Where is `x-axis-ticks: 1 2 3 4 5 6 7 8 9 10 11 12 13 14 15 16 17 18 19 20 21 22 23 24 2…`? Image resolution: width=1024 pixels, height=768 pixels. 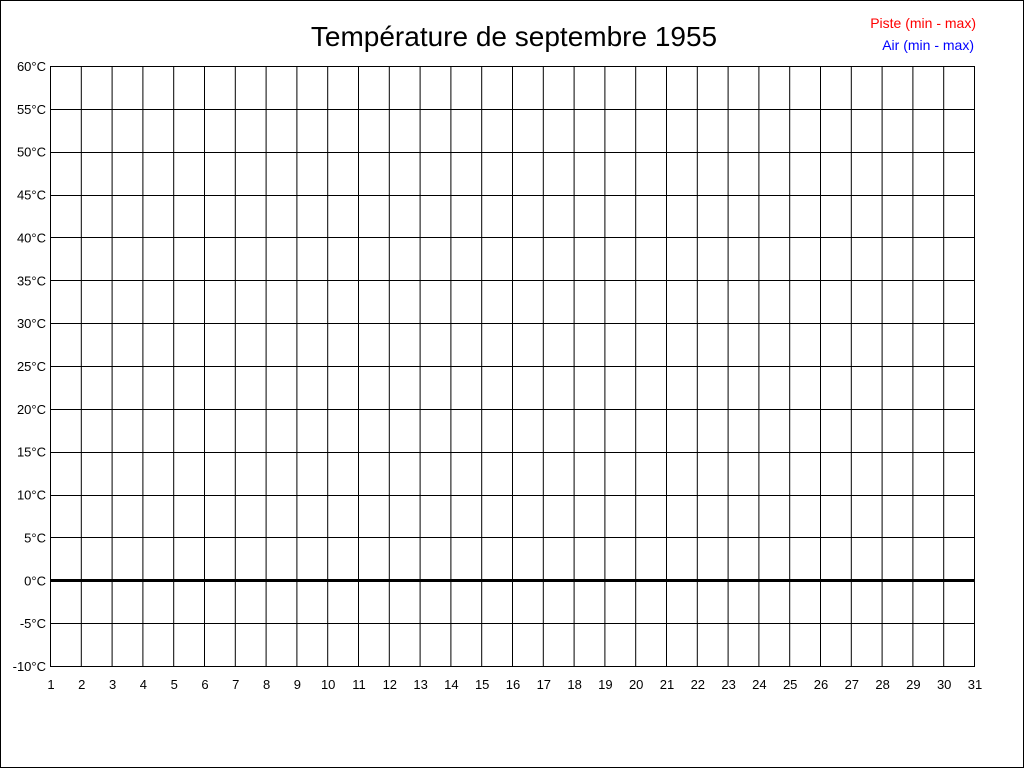 x-axis-ticks: 1 2 3 4 5 6 7 8 9 10 11 12 13 14 15 16 17 18 19 20 21 22 23 24 2… is located at coordinates (514, 684).